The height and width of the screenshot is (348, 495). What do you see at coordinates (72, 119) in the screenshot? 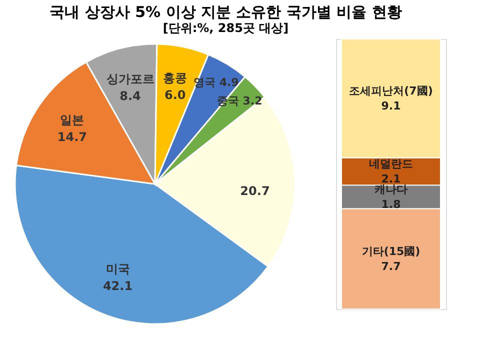
I see `slice-label: 일본` at bounding box center [72, 119].